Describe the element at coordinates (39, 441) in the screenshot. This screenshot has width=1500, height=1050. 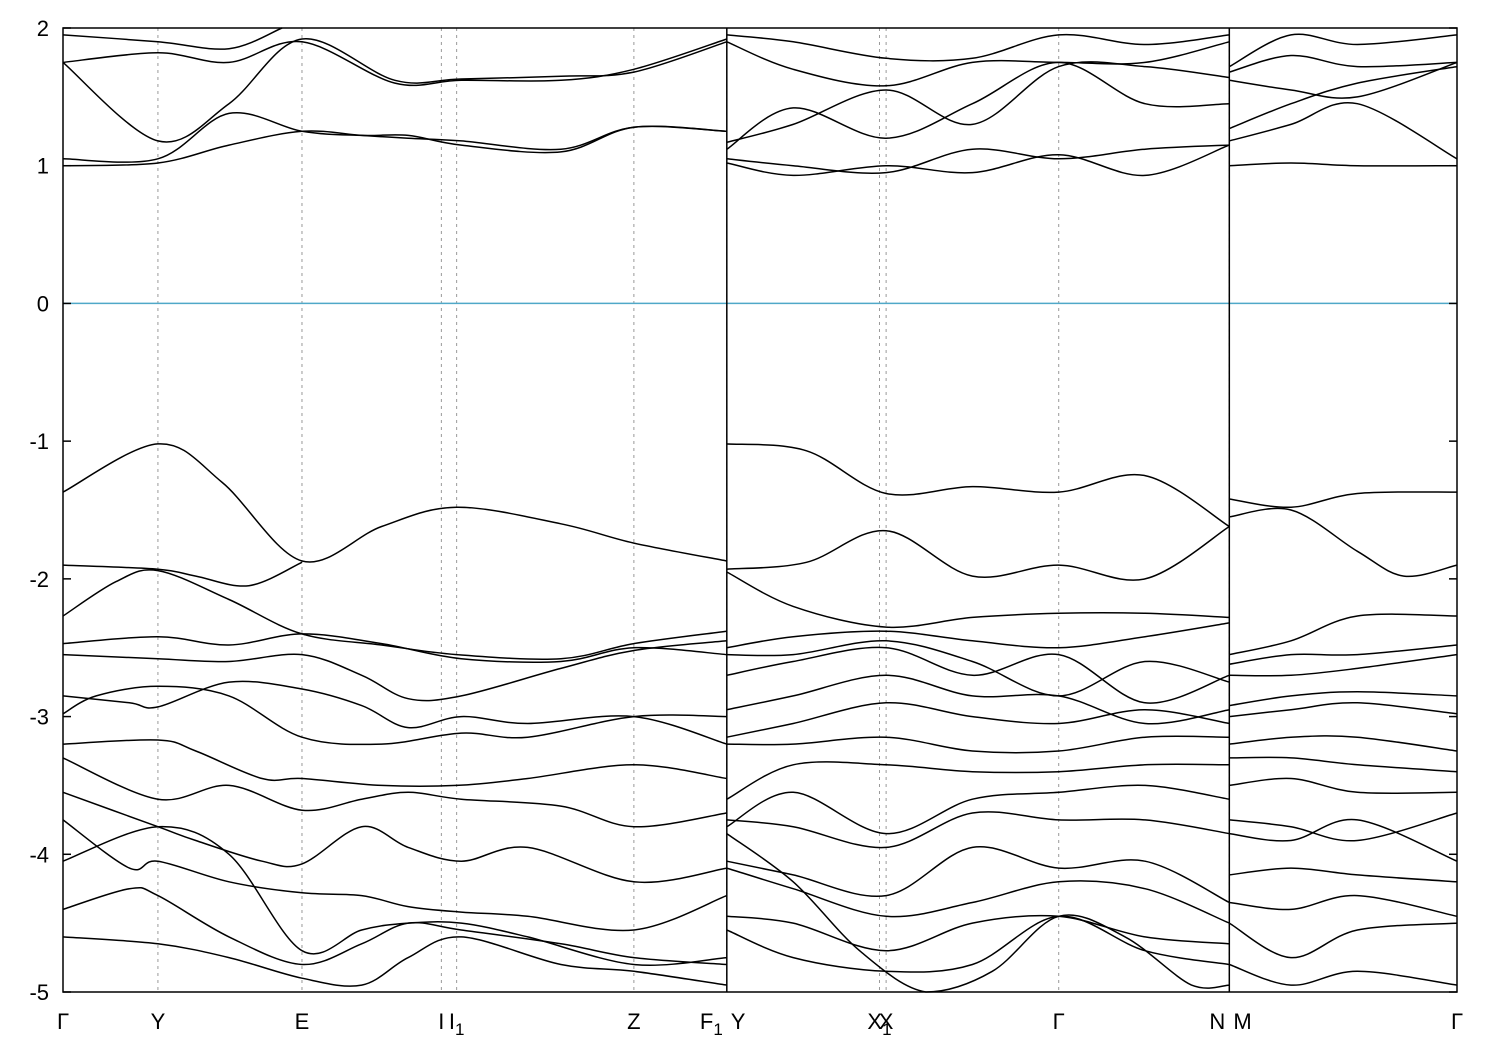
I see `y-tick-label: -1` at that location.